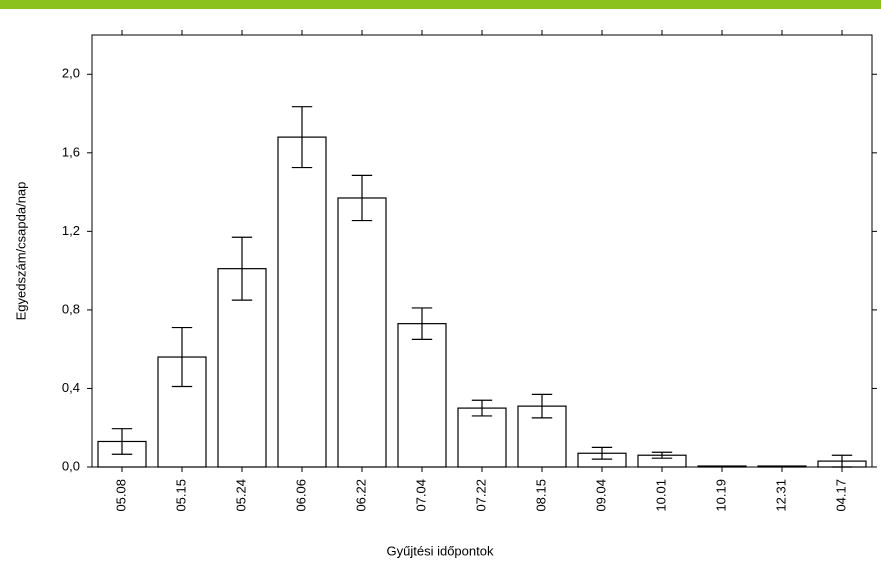 The image size is (881, 567). Describe the element at coordinates (540, 495) in the screenshot. I see `x-tick-label: 08.15` at that location.